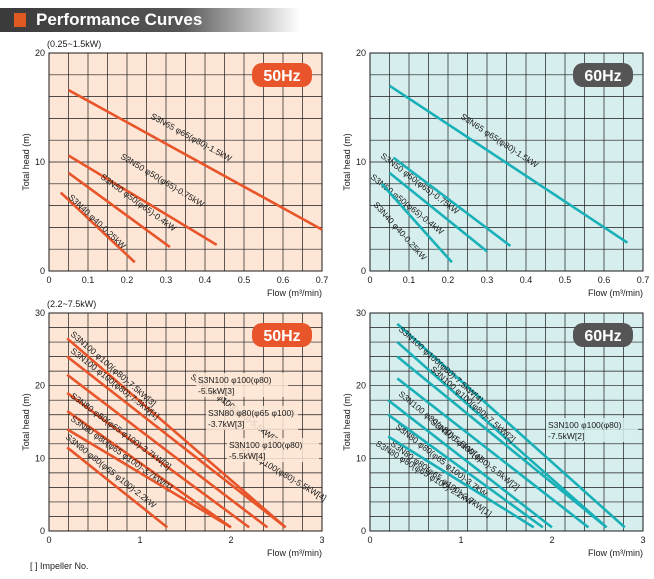 Image resolution: width=654 pixels, height=579 pixels. Describe the element at coordinates (74, 44) in the screenshot. I see `chart-subtitle: (0.25~1.5kW)` at that location.